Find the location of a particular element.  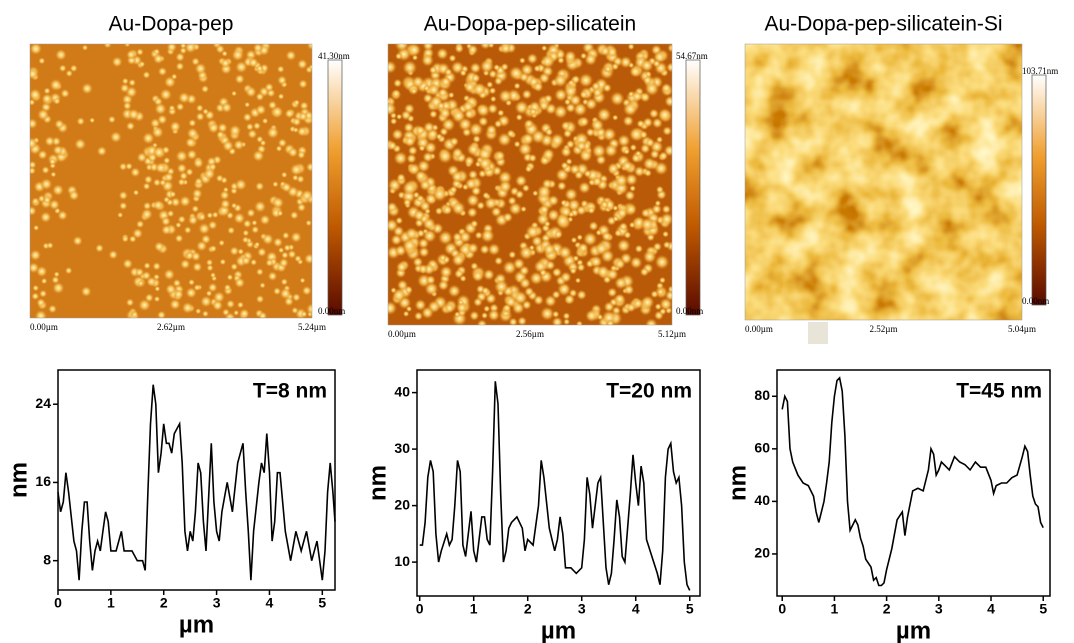

x-tick-label: 0 is located at coordinates (420, 609).